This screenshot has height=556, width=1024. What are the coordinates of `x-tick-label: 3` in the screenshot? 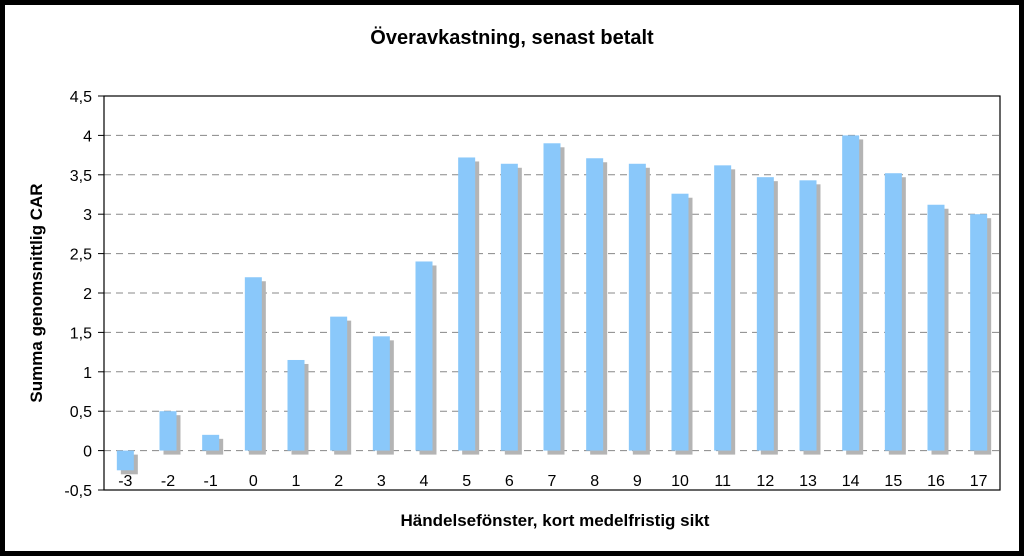 It's located at (381, 481).